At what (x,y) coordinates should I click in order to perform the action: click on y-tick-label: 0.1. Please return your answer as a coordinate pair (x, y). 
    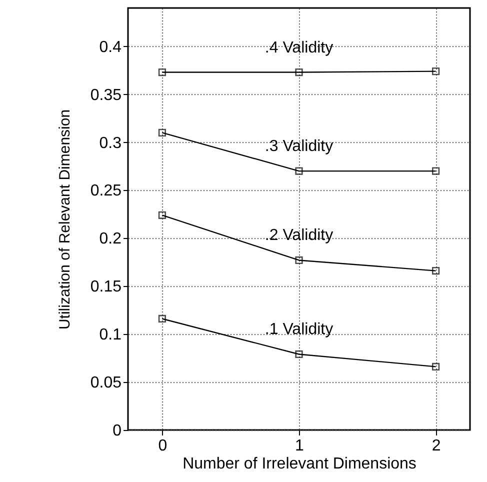
    Looking at the image, I should click on (110, 335).